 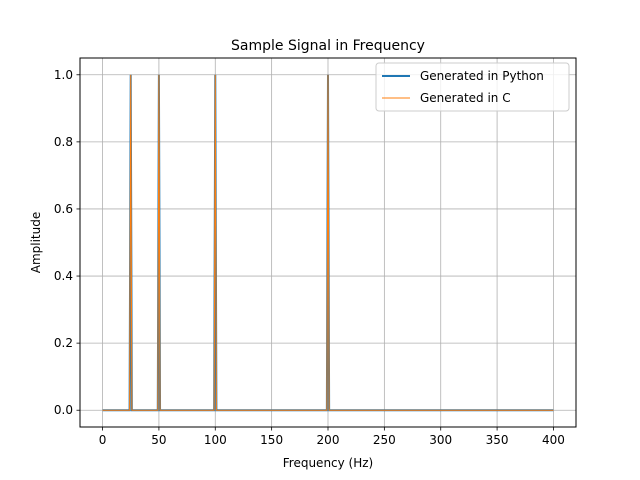 I want to click on y-tick-label: 0.6, so click(x=63, y=209).